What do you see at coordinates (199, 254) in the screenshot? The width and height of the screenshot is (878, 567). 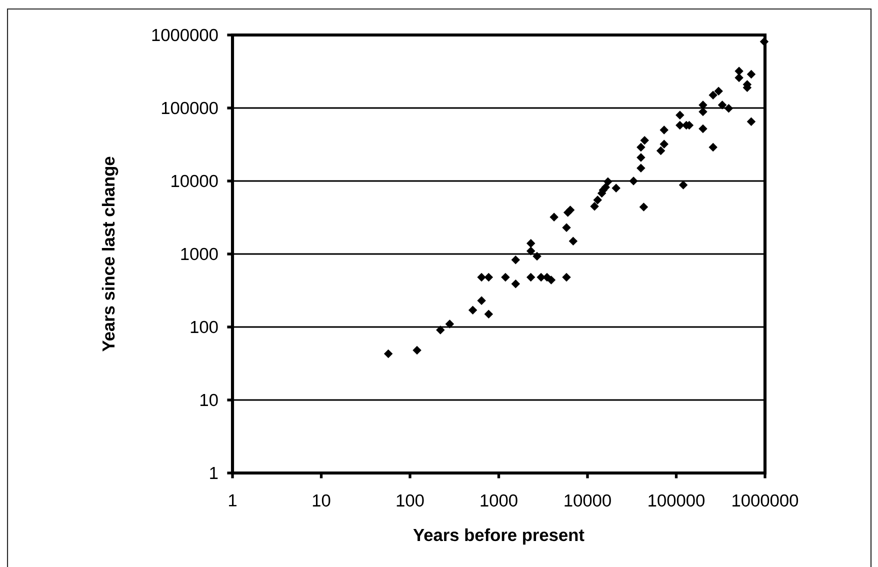 I see `y-tick-label: 1000` at bounding box center [199, 254].